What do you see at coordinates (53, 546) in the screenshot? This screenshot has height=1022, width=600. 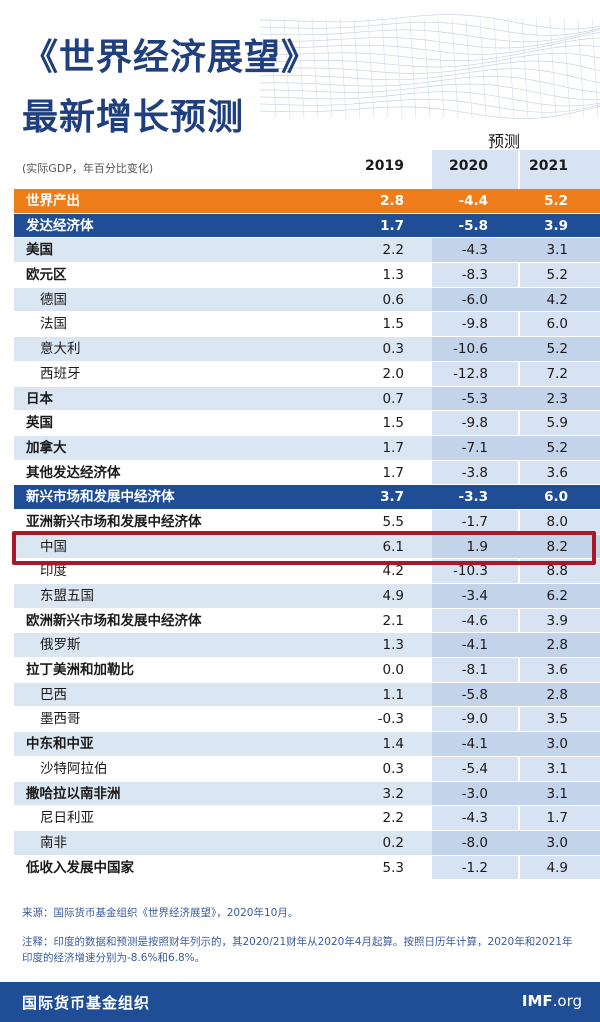 I see `row-label: 中国` at bounding box center [53, 546].